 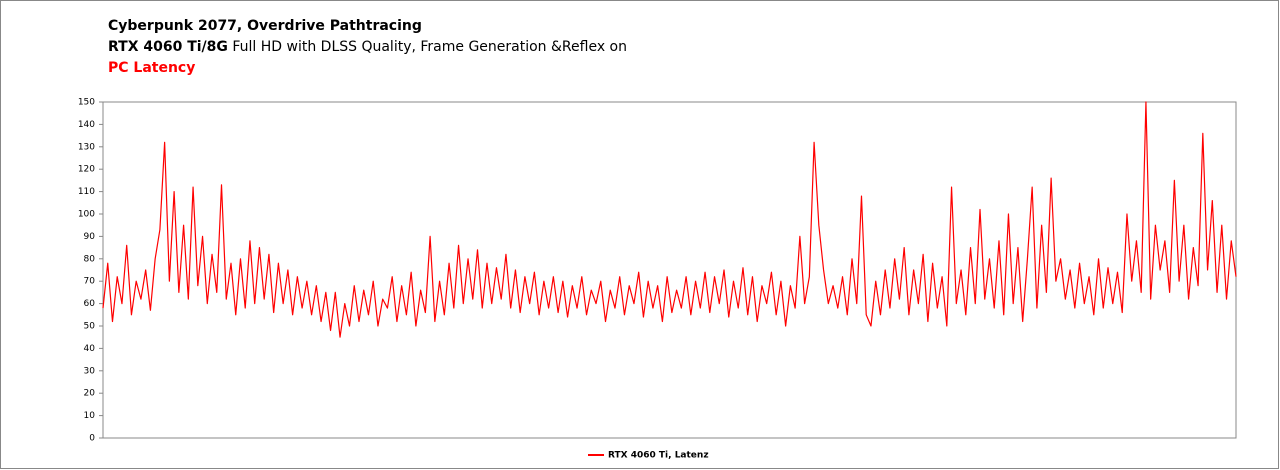 What do you see at coordinates (86, 147) in the screenshot?
I see `y-tick-label: 130` at bounding box center [86, 147].